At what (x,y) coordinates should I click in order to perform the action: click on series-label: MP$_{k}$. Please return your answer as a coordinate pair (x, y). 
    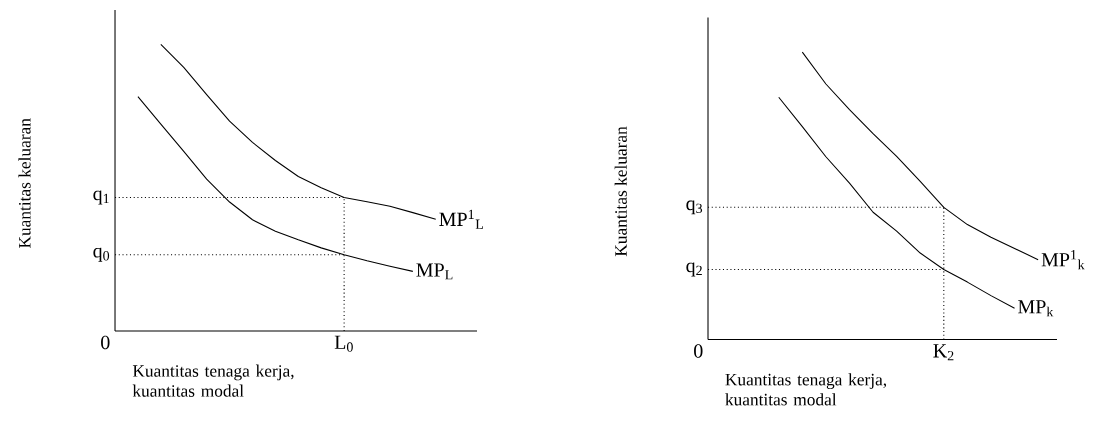
    Looking at the image, I should click on (1036, 308).